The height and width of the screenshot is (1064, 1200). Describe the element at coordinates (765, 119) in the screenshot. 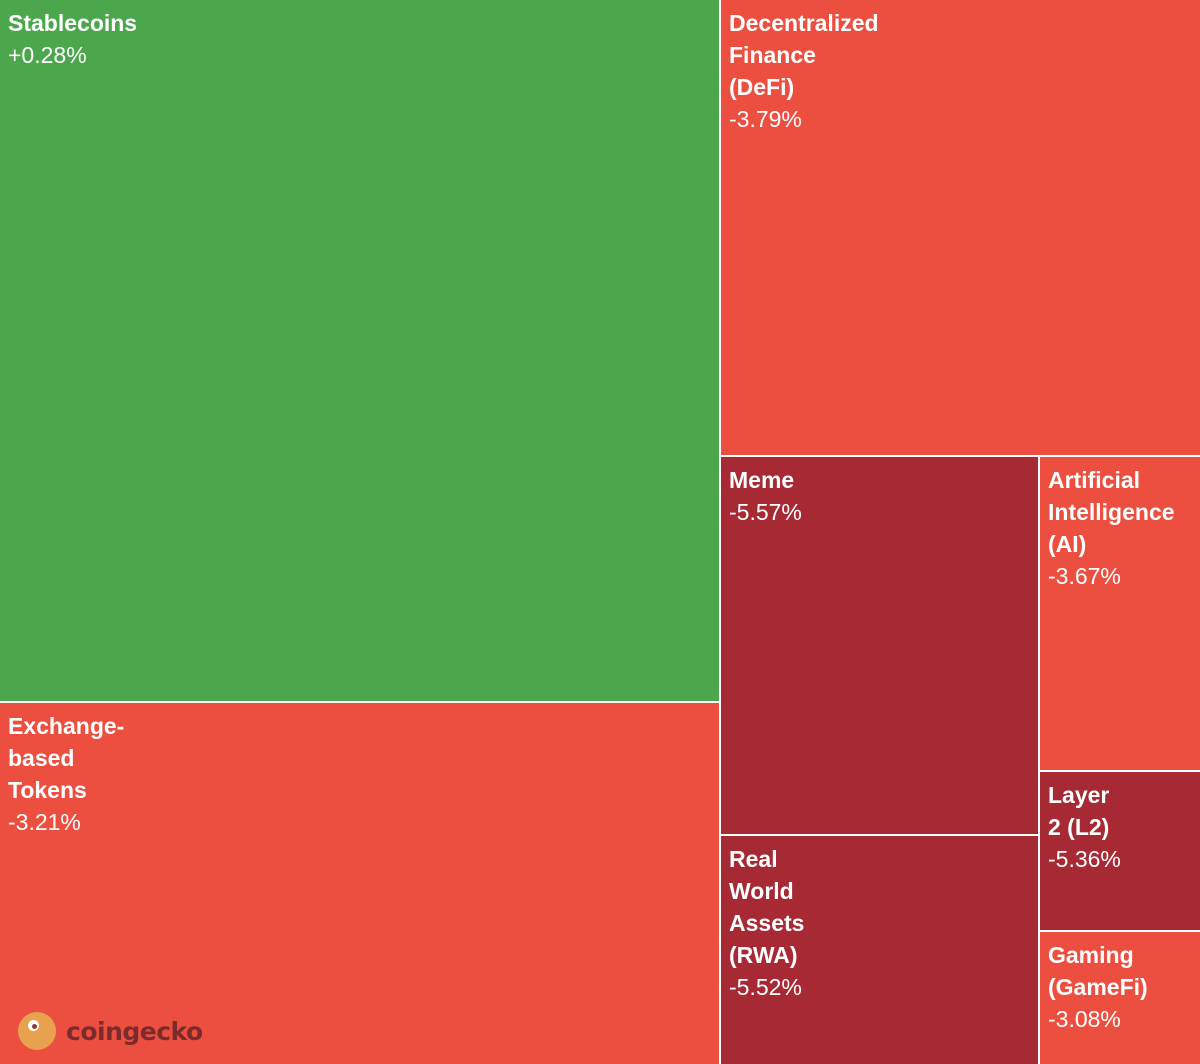

I see `tile-change: -3.79%` at that location.